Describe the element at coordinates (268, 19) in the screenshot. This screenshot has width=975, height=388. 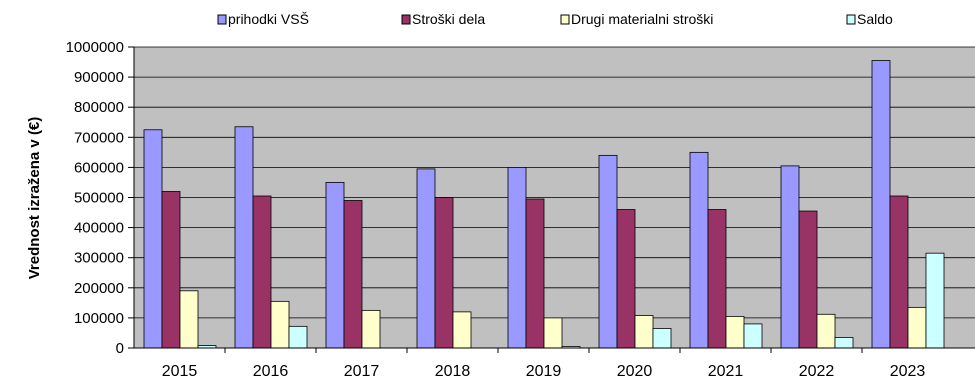
I see `legend-label: prihodki VSŠ` at that location.